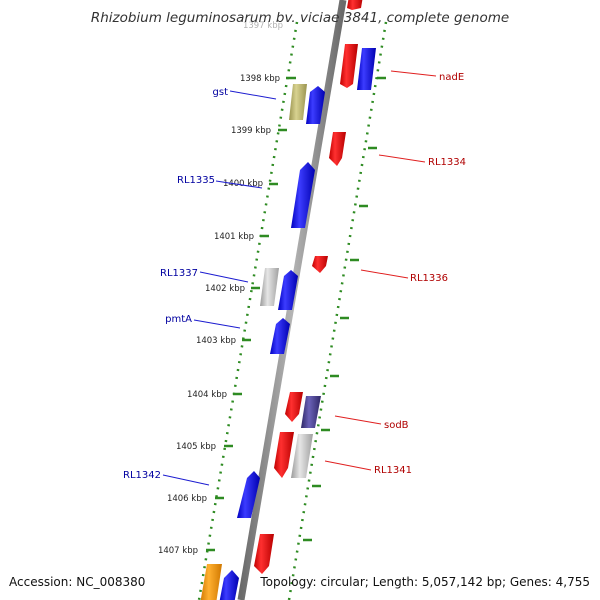 The width and height of the screenshot is (600, 600). I want to click on kbp-label: 1400 kbp, so click(243, 184).